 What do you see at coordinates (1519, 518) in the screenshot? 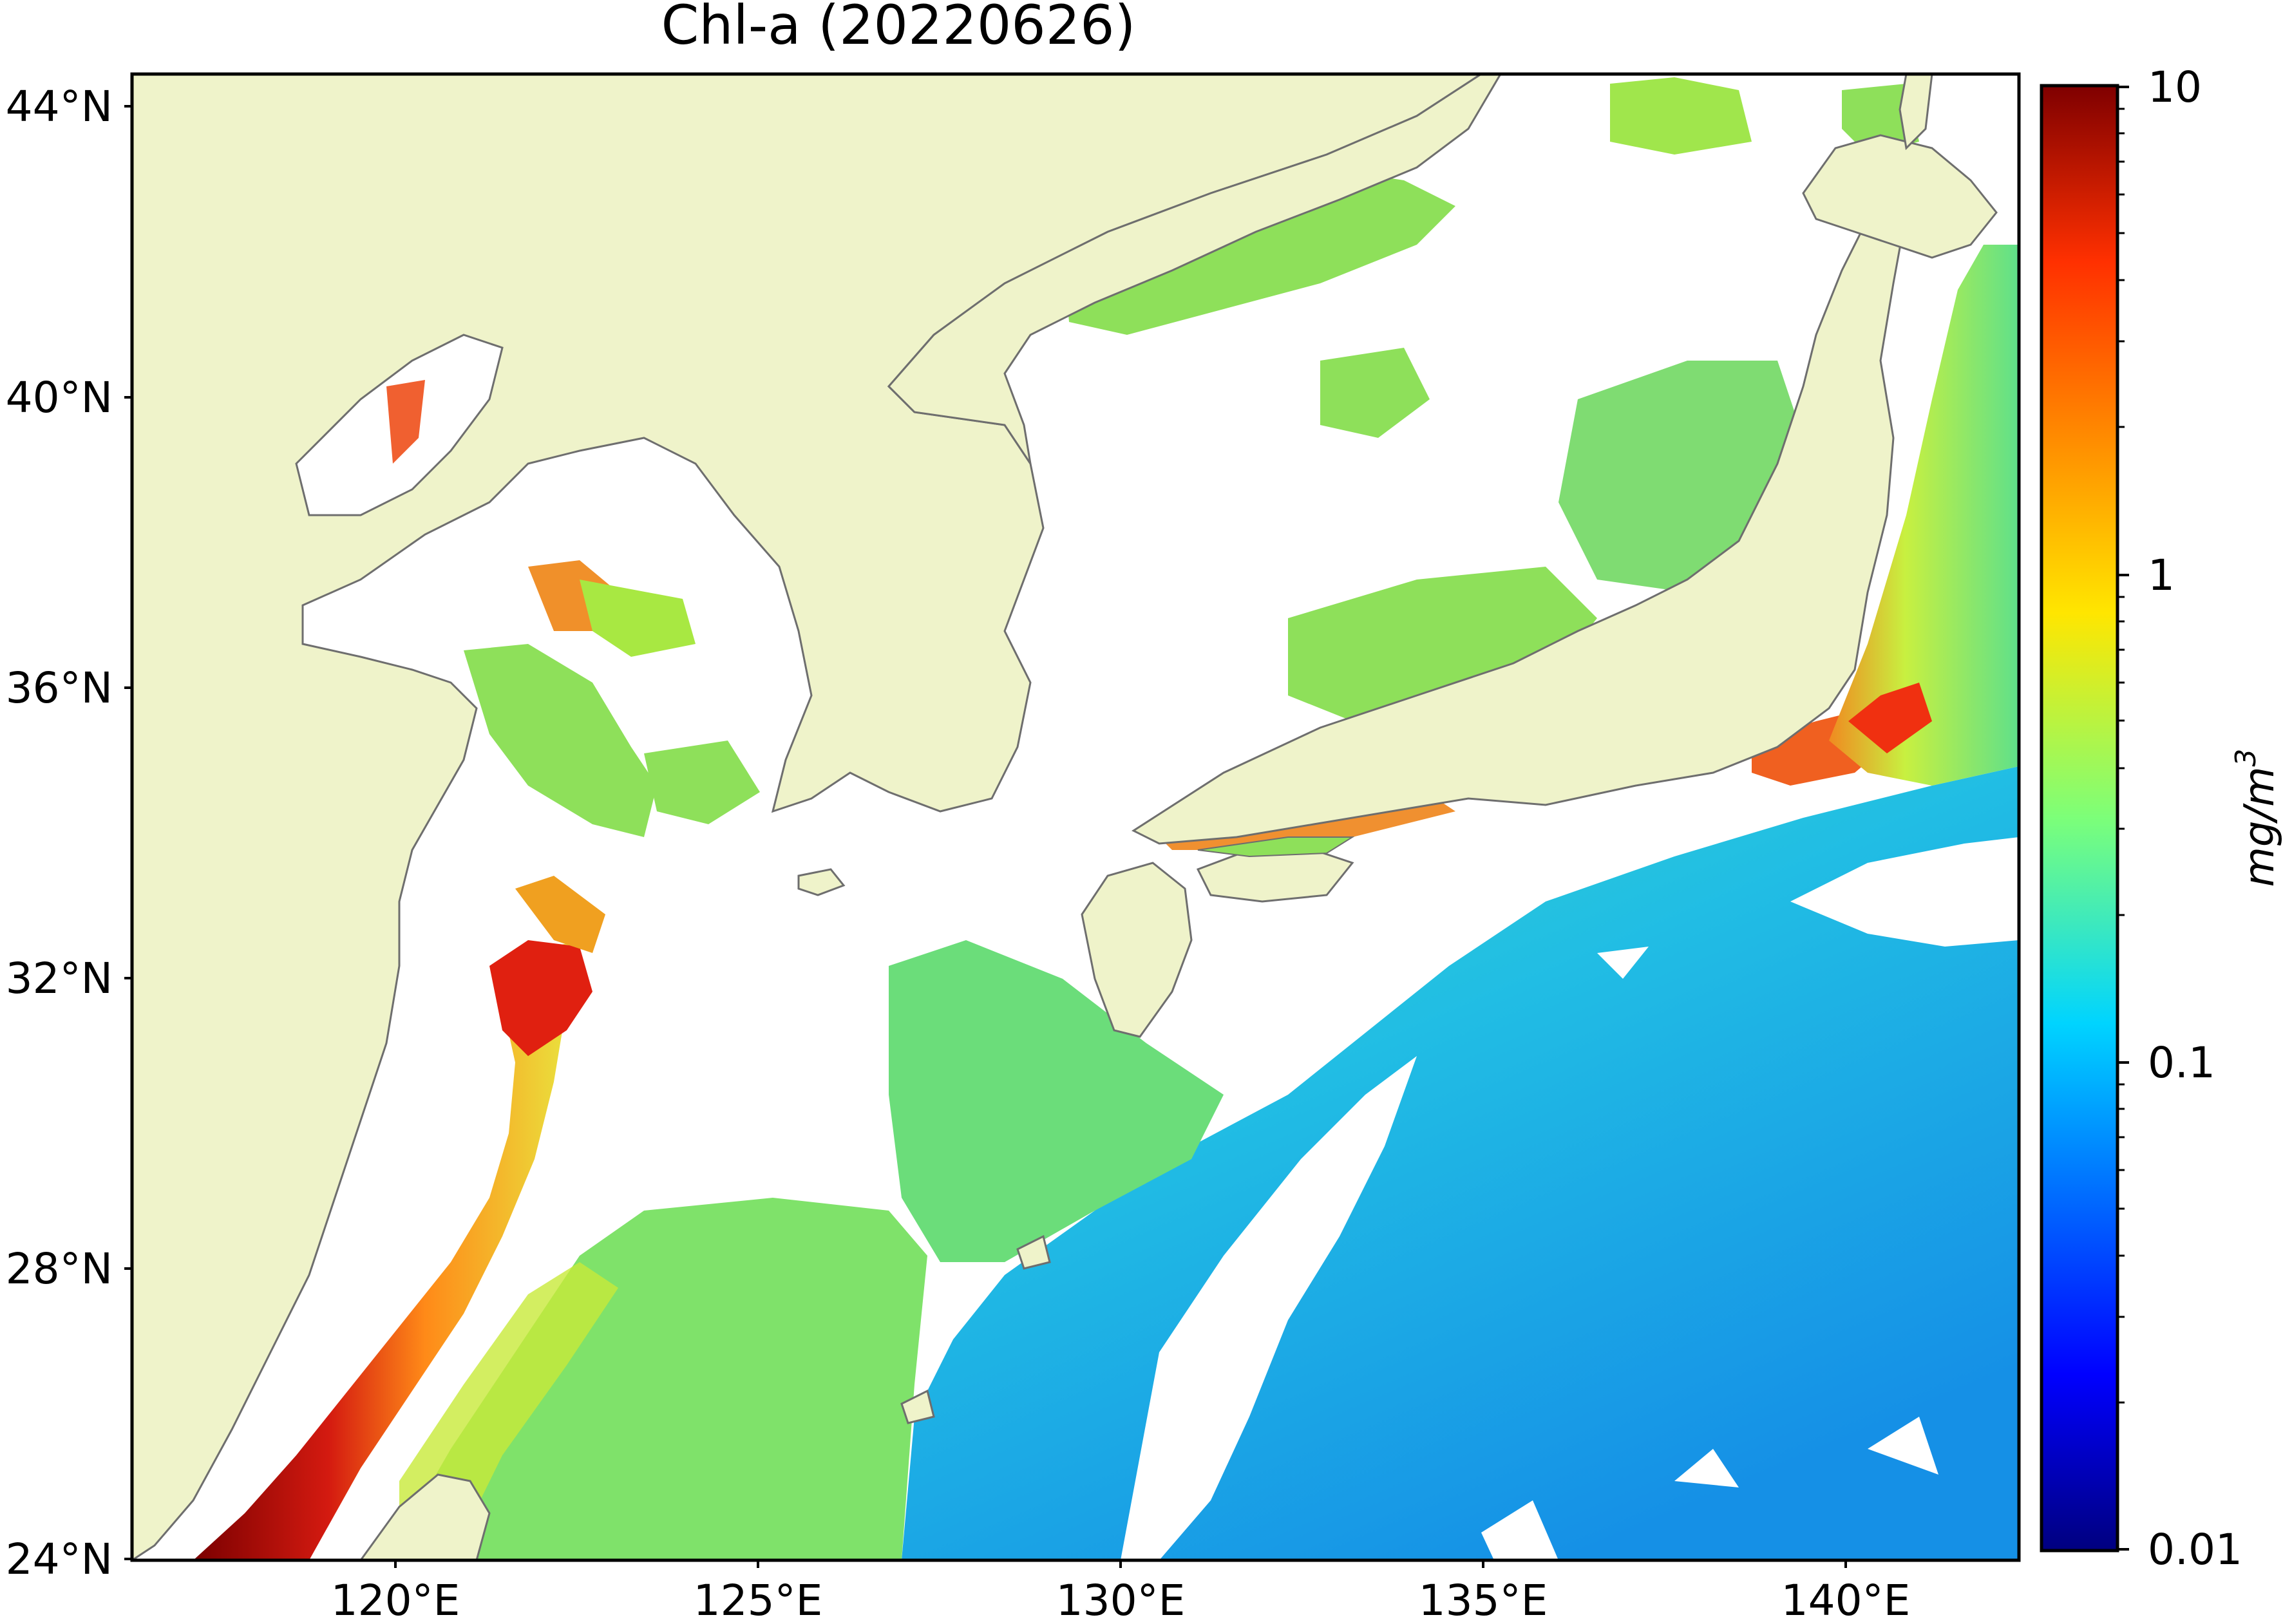
I see `land-honshu` at bounding box center [1519, 518].